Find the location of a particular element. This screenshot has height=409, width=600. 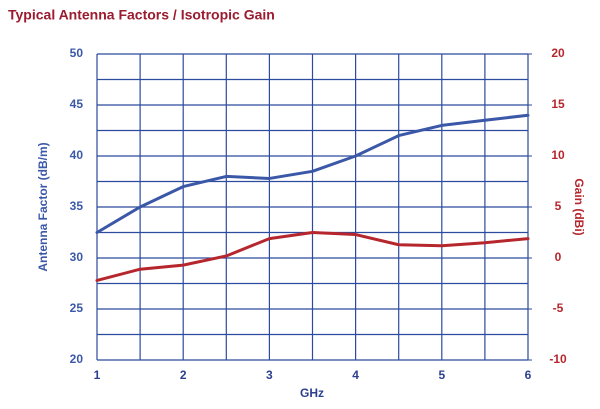

y2-axis-label: Gain (dBi) is located at coordinates (579, 206).